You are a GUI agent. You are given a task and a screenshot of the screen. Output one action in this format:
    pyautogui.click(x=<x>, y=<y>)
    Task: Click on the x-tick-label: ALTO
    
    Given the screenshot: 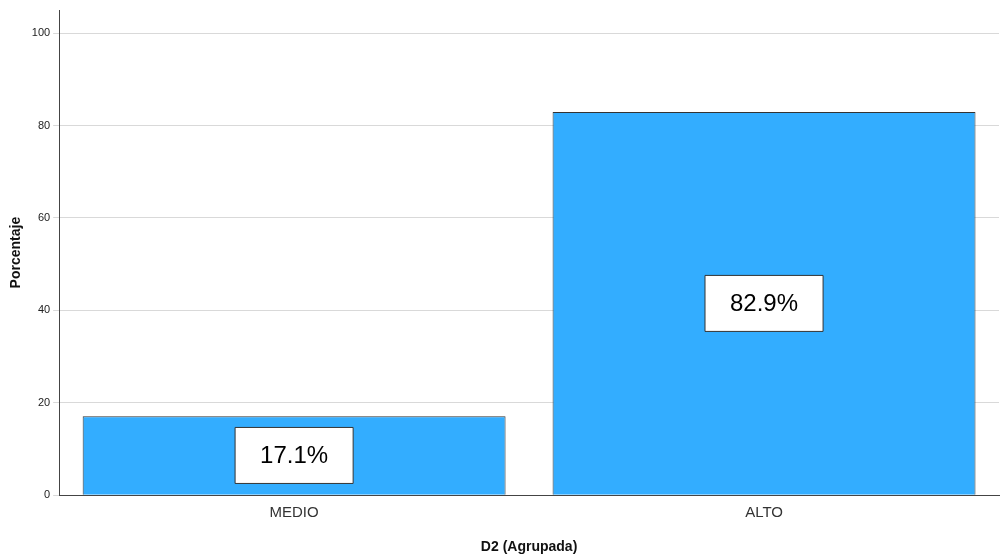 What is the action you would take?
    pyautogui.click(x=764, y=512)
    